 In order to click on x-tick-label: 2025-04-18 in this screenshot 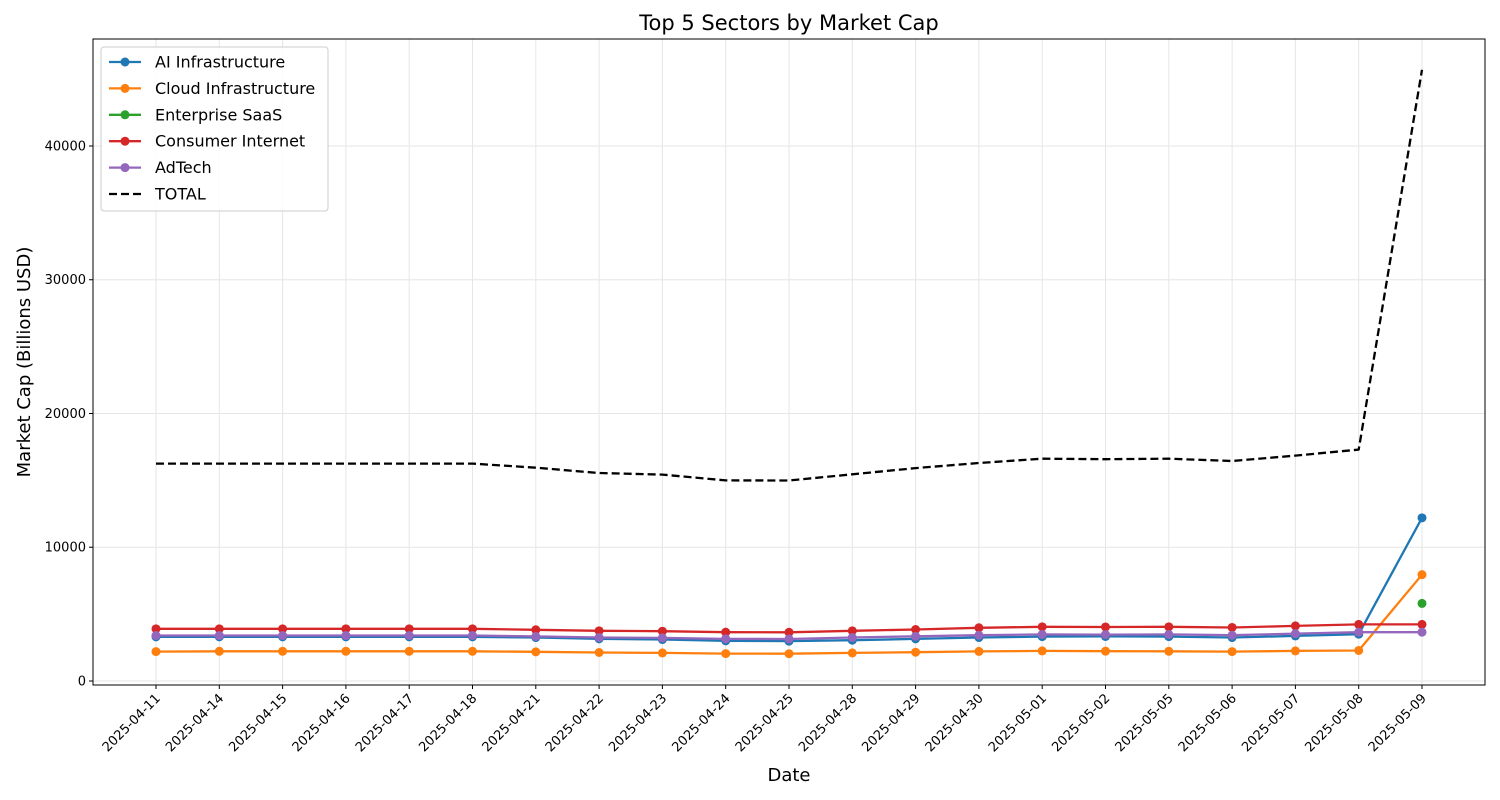, I will do `click(448, 723)`.